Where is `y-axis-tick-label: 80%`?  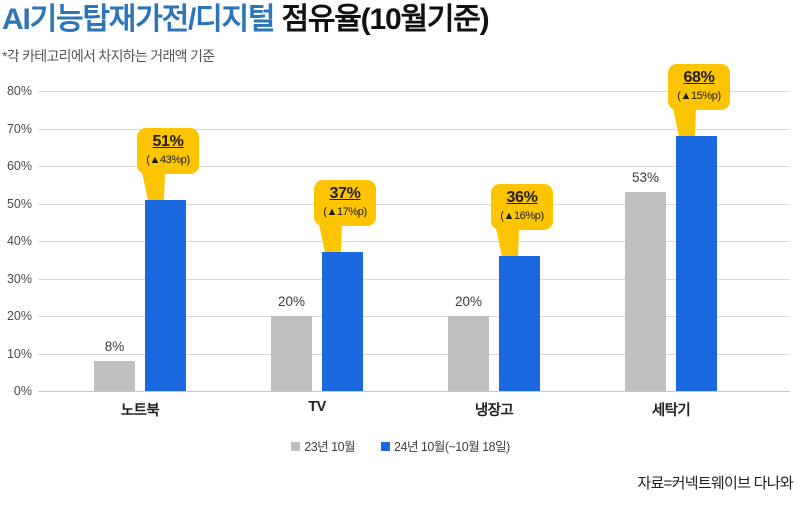
y-axis-tick-label: 80% is located at coordinates (19, 91).